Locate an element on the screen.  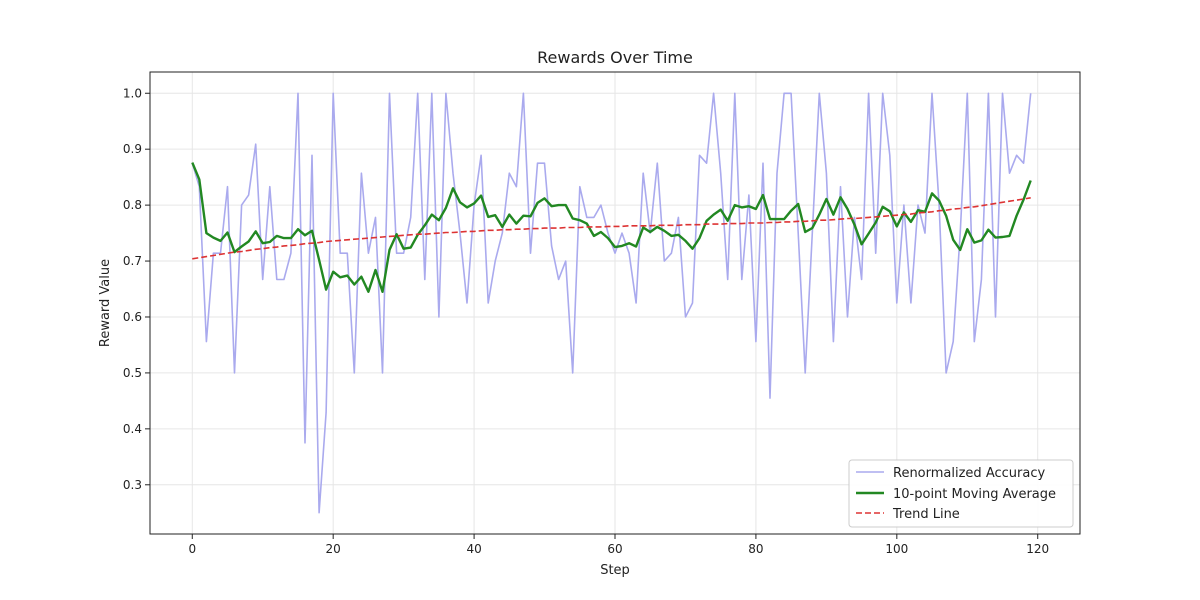
y-tick-label: 0.4 is located at coordinates (132, 429).